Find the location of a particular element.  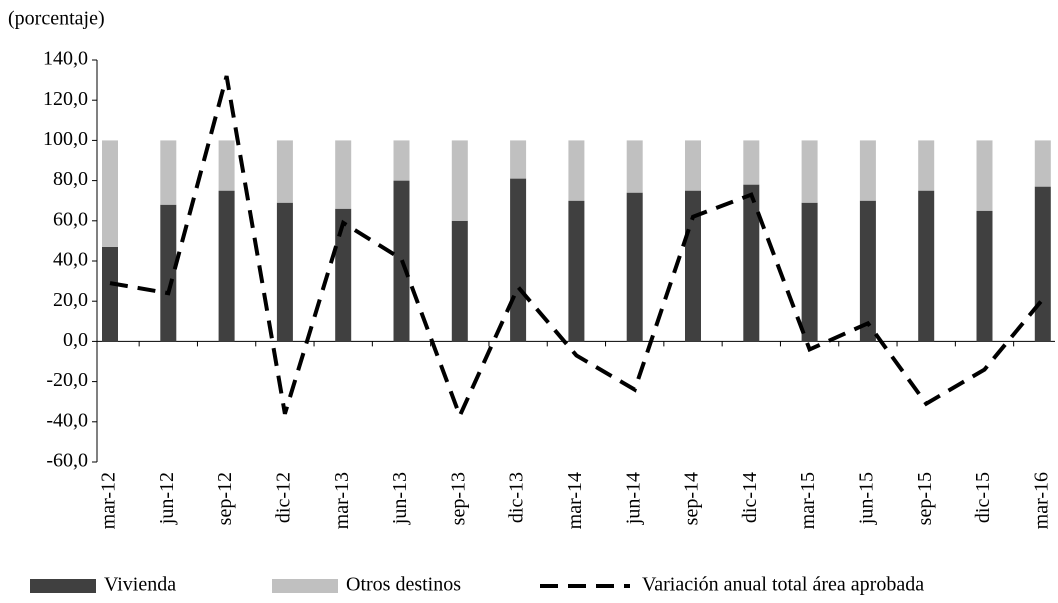

x-tick-label: dic-12 is located at coordinates (283, 497).